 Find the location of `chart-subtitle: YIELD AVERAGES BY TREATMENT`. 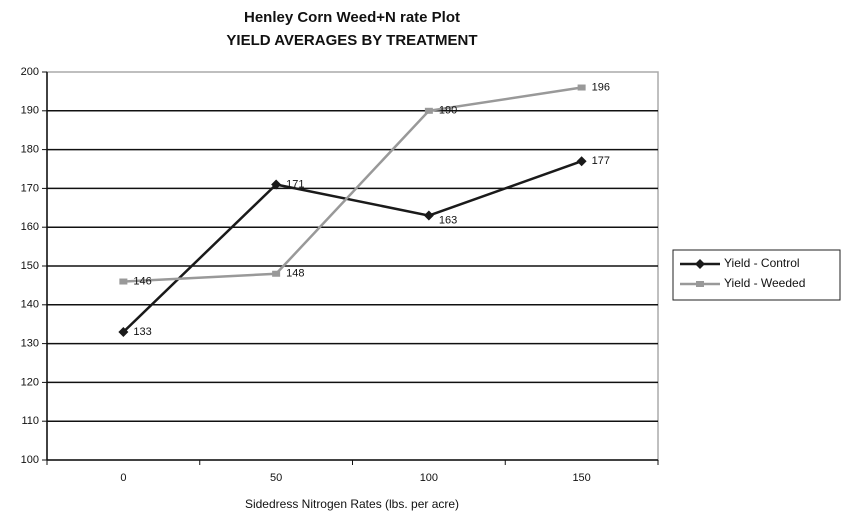

chart-subtitle: YIELD AVERAGES BY TREATMENT is located at coordinates (351, 40).